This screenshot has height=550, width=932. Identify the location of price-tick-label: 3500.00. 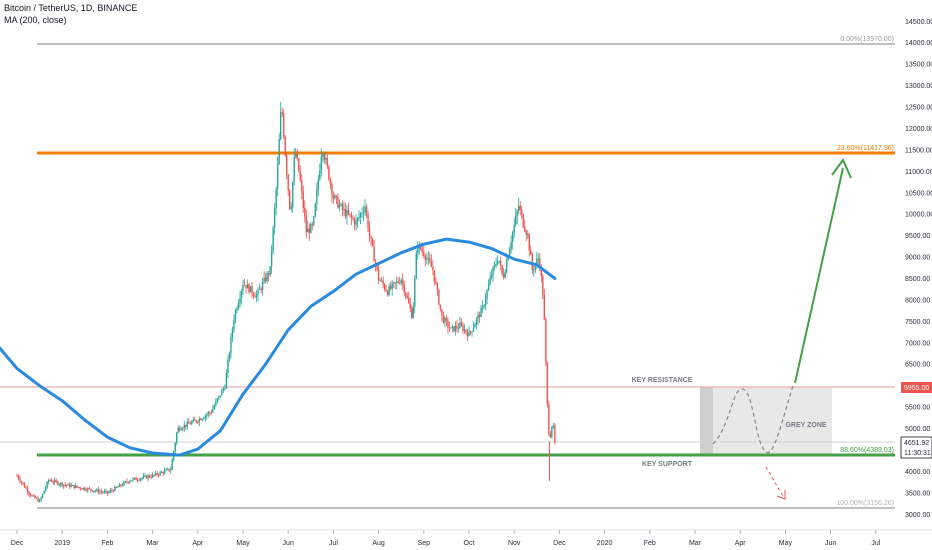
(917, 493).